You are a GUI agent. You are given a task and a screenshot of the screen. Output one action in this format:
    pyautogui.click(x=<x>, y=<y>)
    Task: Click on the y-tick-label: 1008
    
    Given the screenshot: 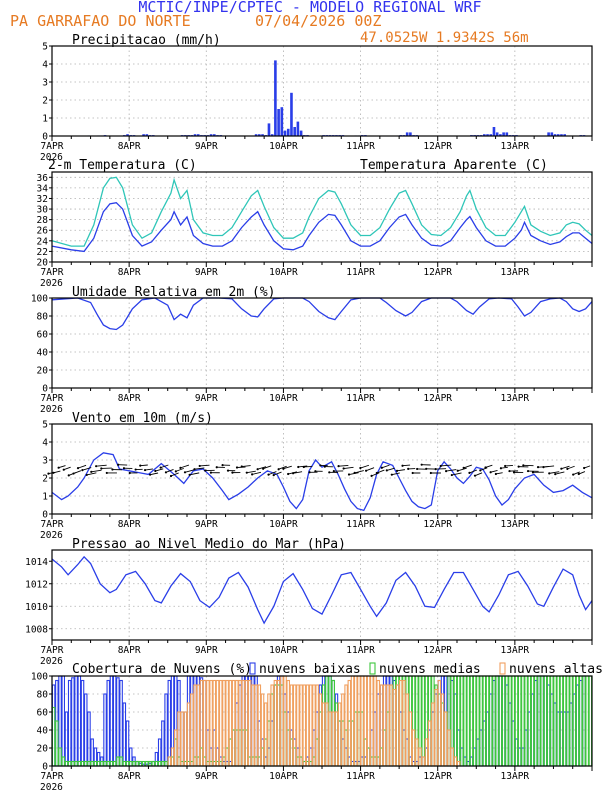 What is the action you would take?
    pyautogui.click(x=36, y=629)
    